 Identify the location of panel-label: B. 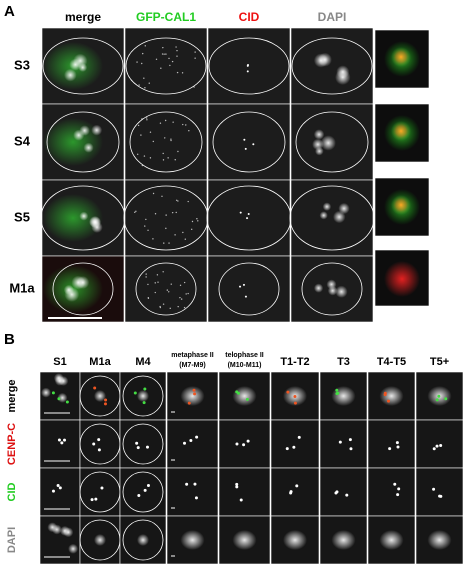
(9, 339).